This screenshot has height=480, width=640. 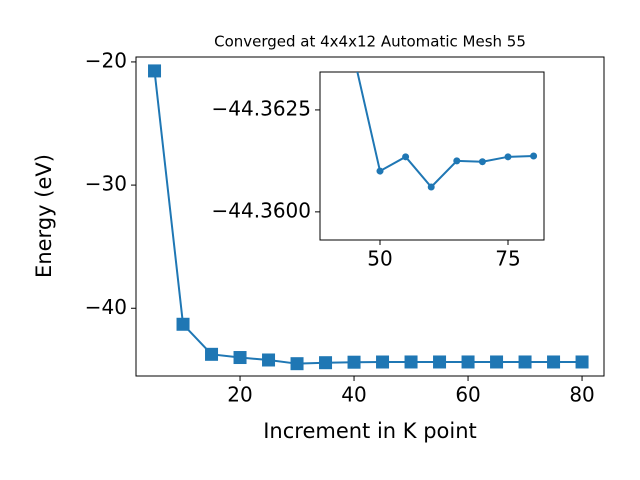 I want to click on x-tick-label: 50, so click(x=379, y=259).